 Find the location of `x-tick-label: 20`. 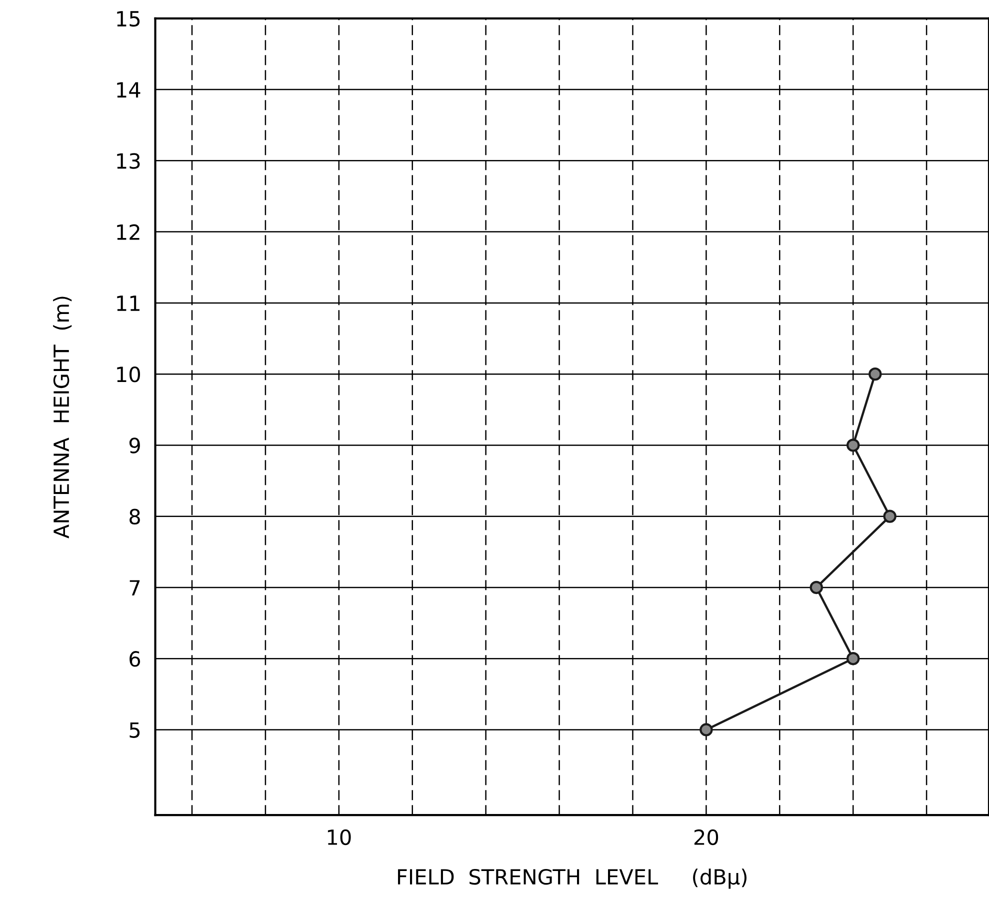

x-tick-label: 20 is located at coordinates (706, 837).